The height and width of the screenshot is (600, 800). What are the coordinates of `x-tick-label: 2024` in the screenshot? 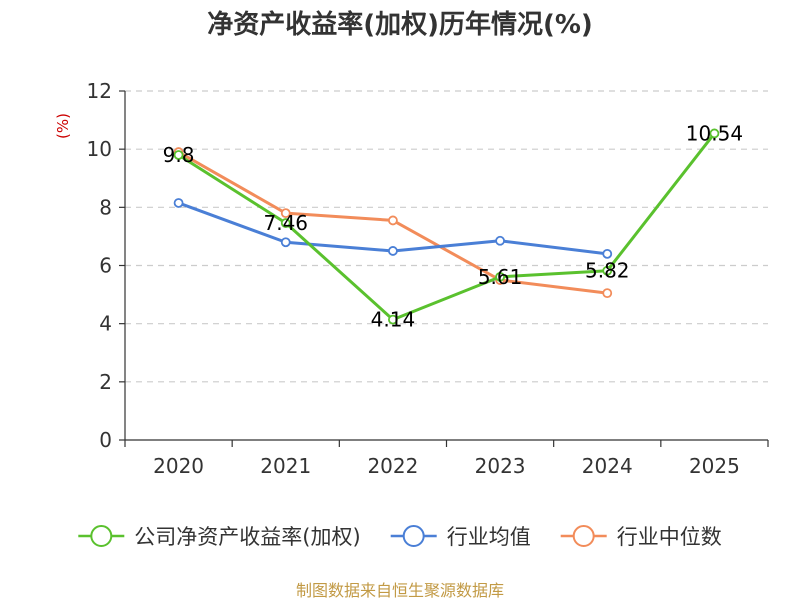 It's located at (607, 466).